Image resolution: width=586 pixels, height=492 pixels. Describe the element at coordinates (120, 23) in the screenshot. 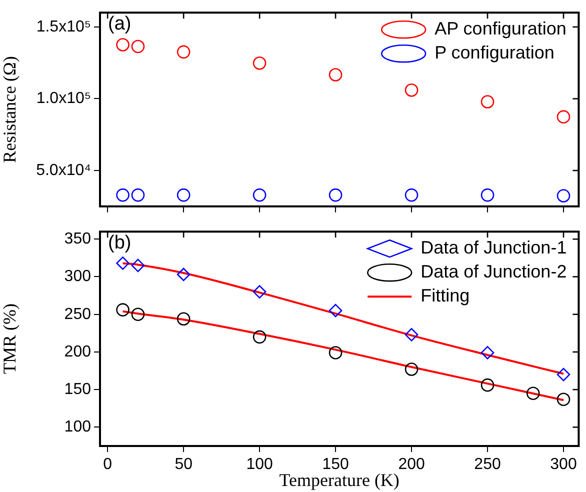

I see `annotation: (a)` at that location.